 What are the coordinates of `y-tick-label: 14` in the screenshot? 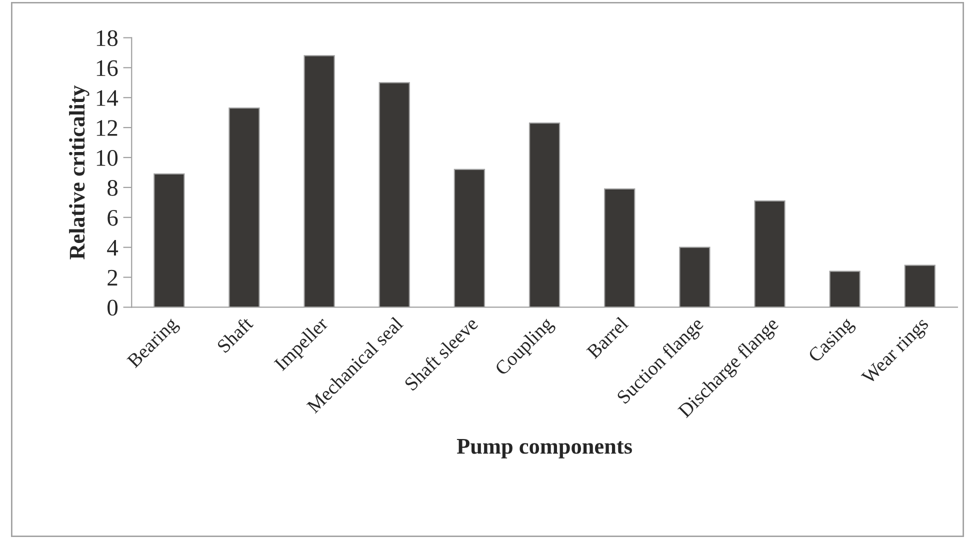 It's located at (107, 98).